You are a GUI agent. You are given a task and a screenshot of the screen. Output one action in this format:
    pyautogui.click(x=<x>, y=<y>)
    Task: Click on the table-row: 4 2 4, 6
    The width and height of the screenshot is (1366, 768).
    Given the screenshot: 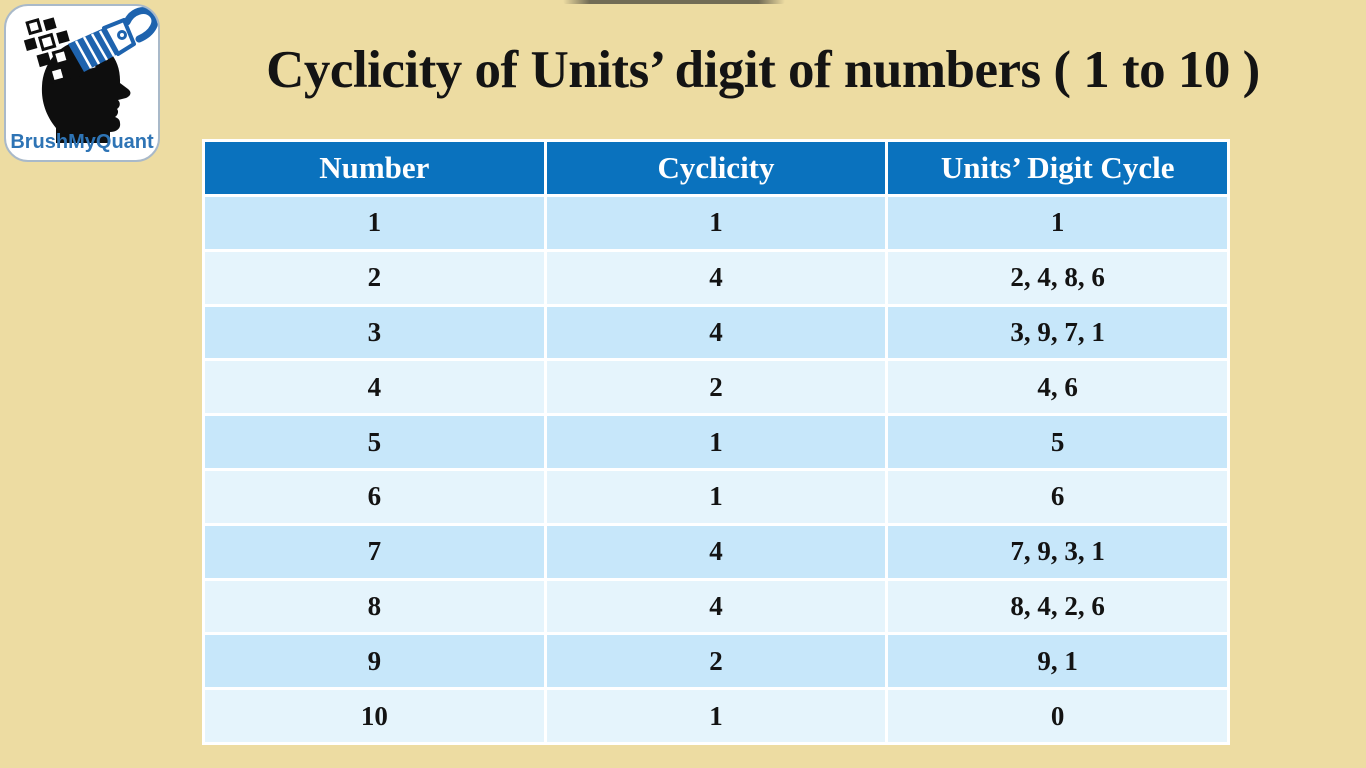 What is the action you would take?
    pyautogui.click(x=716, y=387)
    